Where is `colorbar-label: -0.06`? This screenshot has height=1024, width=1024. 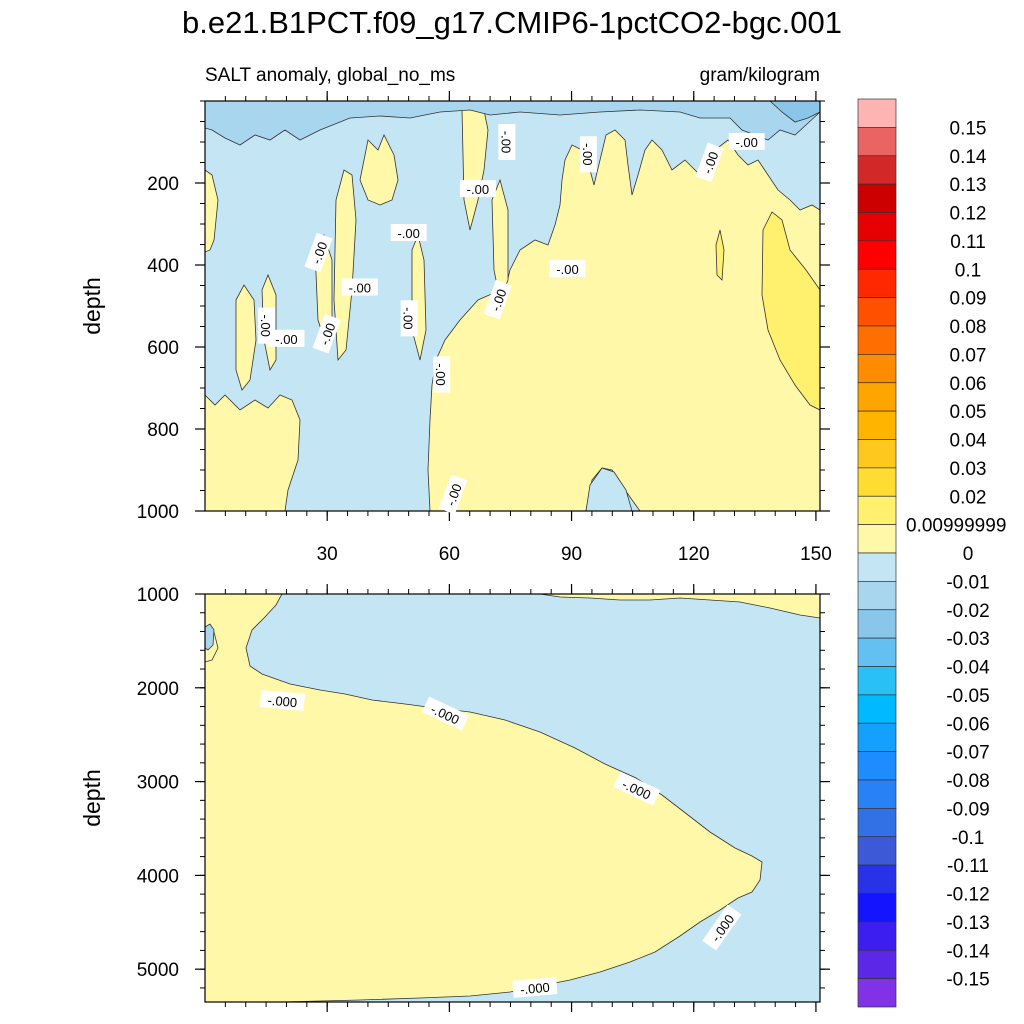
colorbar-label: -0.06 is located at coordinates (967, 724).